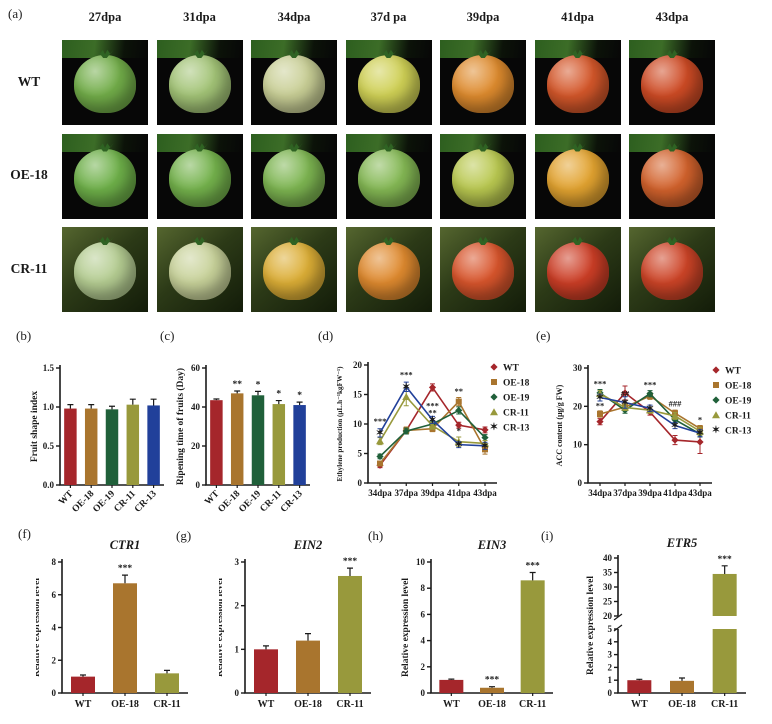 This screenshot has height=724, width=772. Describe the element at coordinates (608, 558) in the screenshot. I see `y-tick-label: 40` at that location.